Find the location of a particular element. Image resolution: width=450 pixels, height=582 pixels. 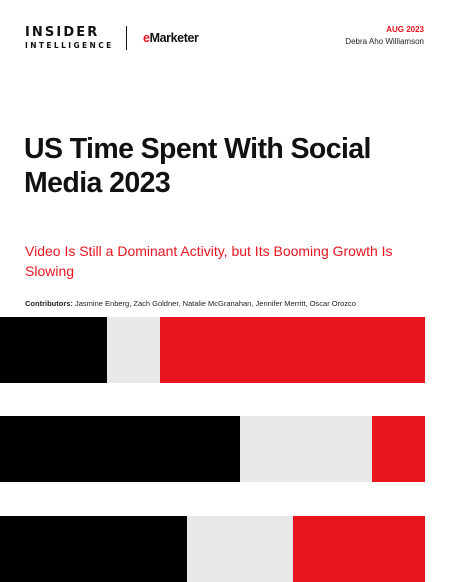

emarketer-logo-e: e is located at coordinates (146, 38).